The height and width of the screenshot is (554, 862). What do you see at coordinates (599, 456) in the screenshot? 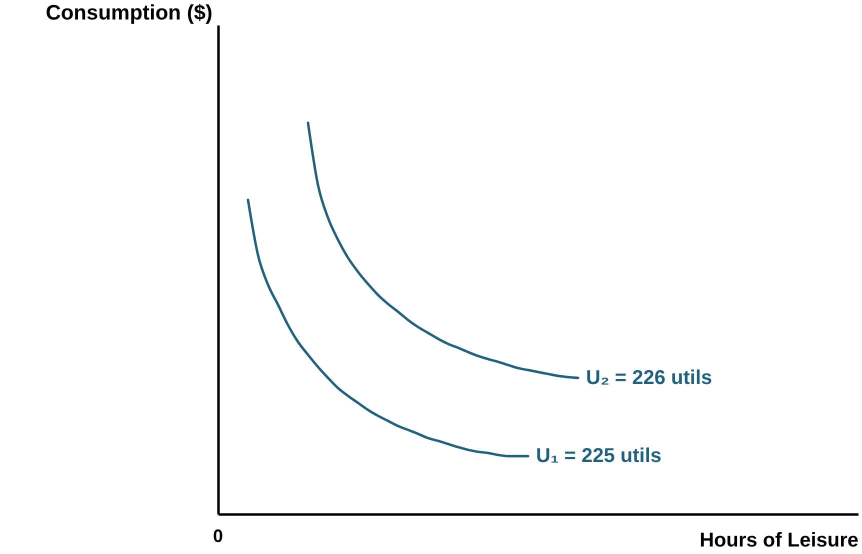
I see `series-label: U₁ = 225 utils` at bounding box center [599, 456].